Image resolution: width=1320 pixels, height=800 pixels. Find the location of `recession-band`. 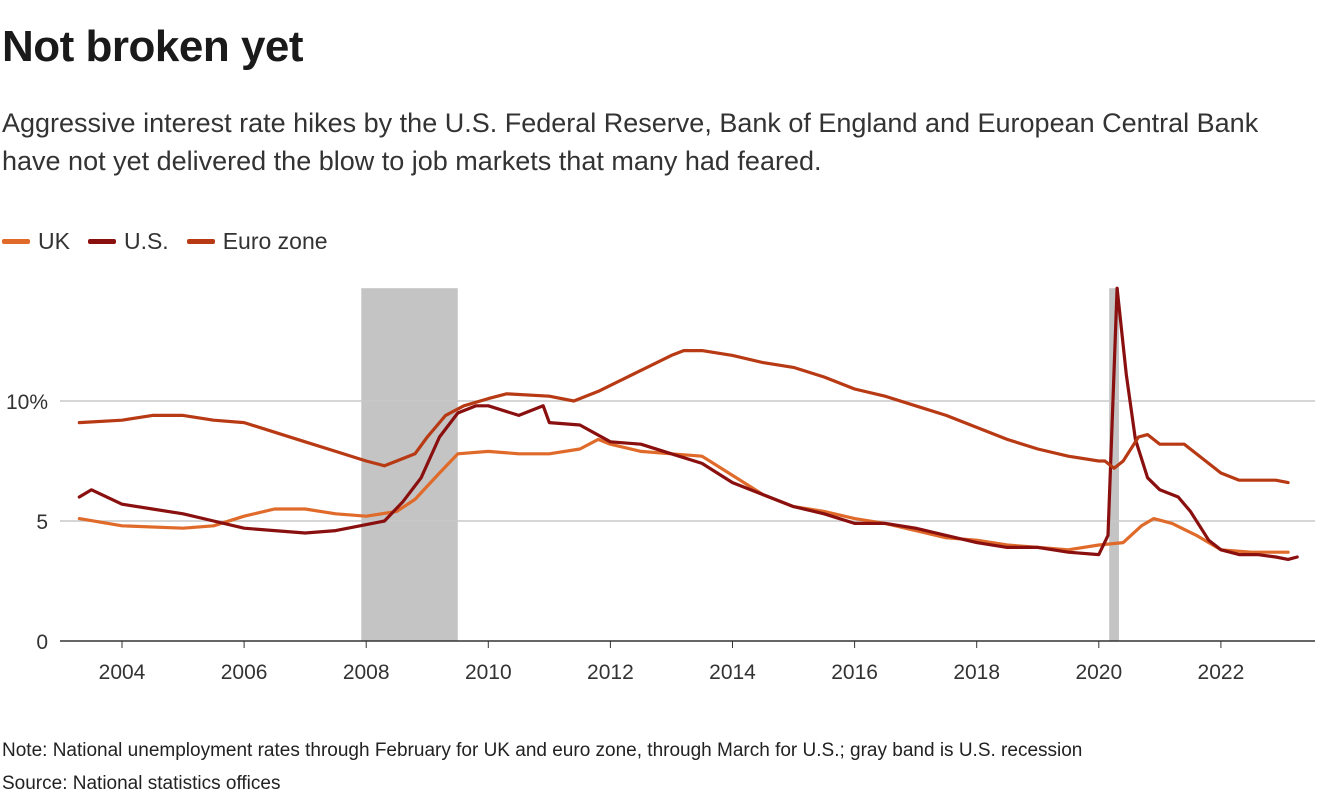

recession-band is located at coordinates (1114, 464).